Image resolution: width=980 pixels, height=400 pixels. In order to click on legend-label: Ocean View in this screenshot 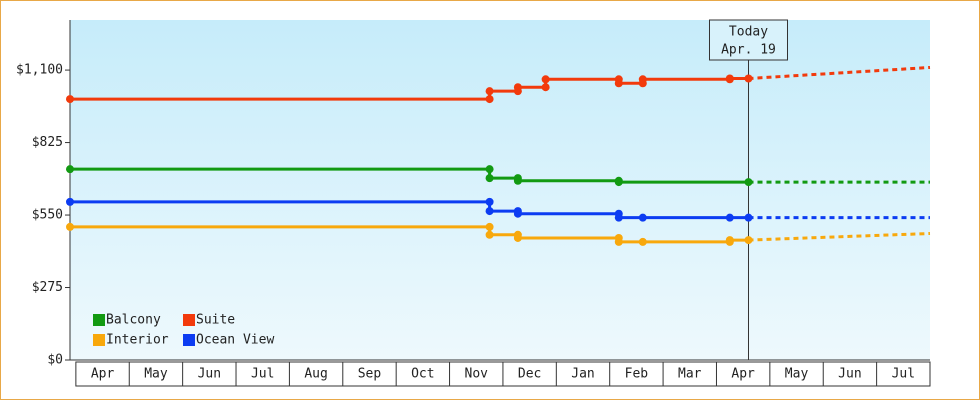, I will do `click(235, 340)`.